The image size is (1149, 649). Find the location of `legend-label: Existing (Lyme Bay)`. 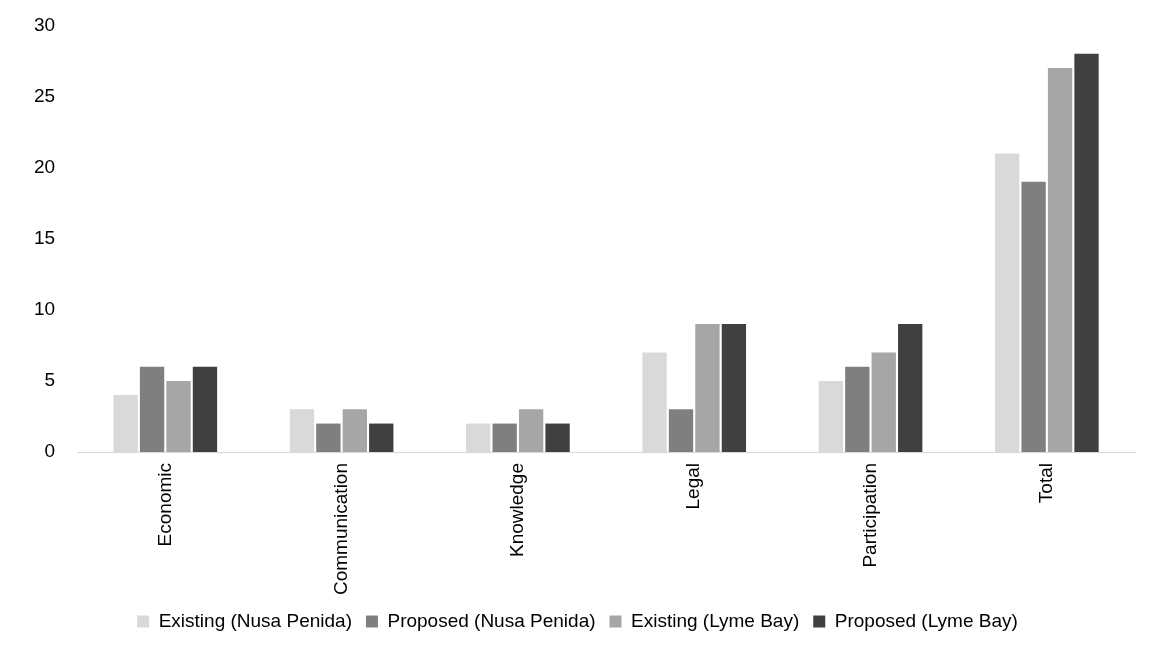

legend-label: Existing (Lyme Bay) is located at coordinates (715, 620).